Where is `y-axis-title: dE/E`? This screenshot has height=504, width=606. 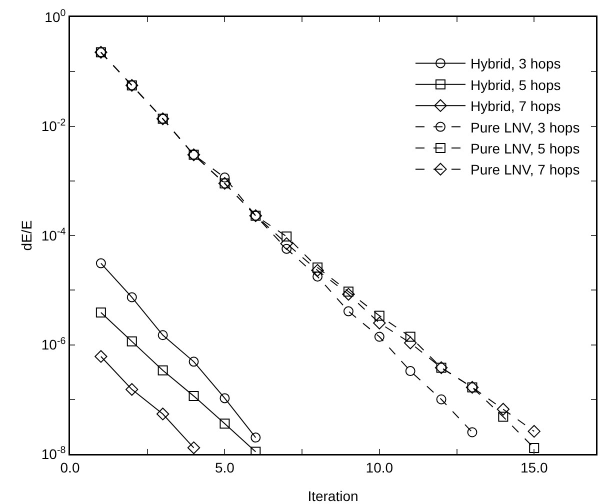 y-axis-title: dE/E is located at coordinates (26, 235).